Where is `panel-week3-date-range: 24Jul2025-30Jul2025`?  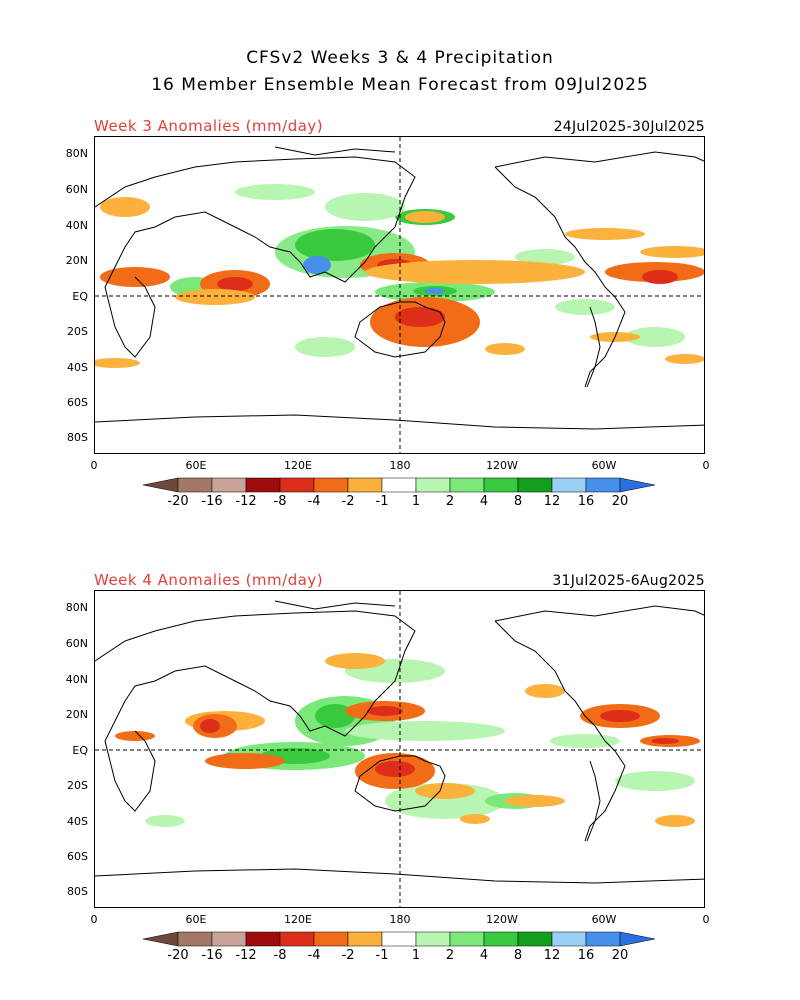 panel-week3-date-range: 24Jul2025-30Jul2025 is located at coordinates (629, 127).